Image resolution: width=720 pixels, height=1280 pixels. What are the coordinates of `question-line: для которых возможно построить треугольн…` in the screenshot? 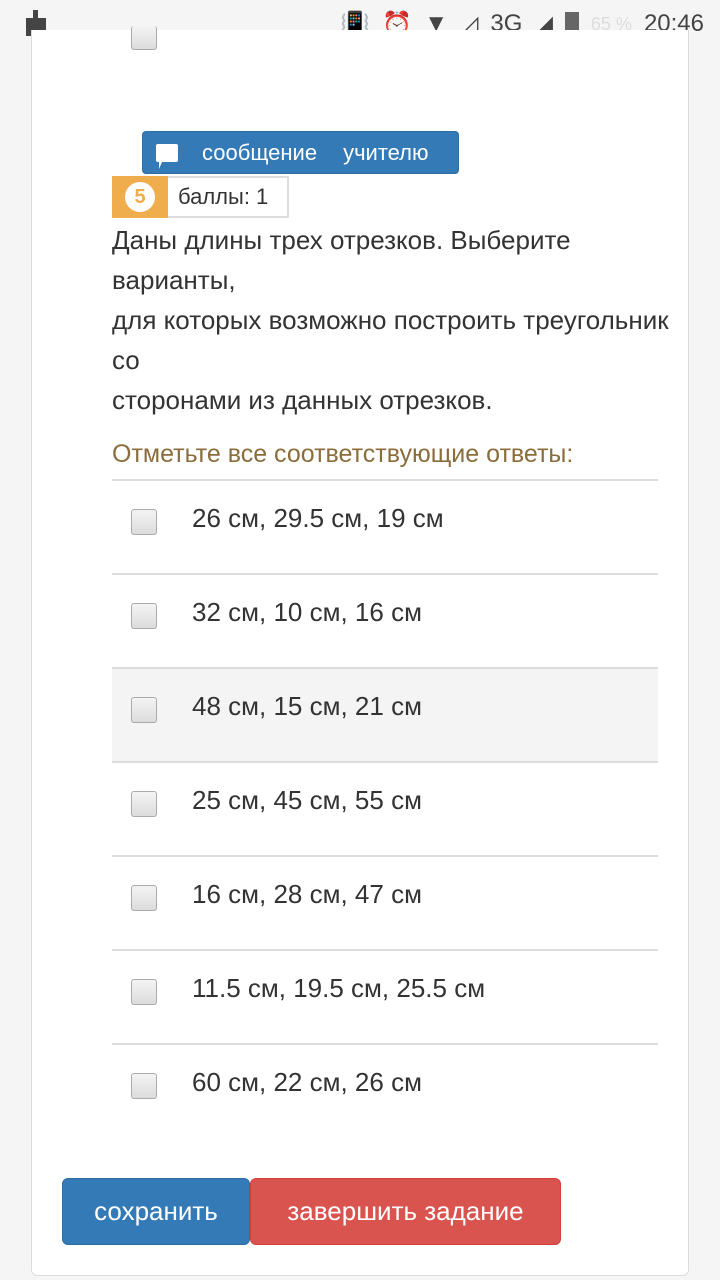 It's located at (390, 340).